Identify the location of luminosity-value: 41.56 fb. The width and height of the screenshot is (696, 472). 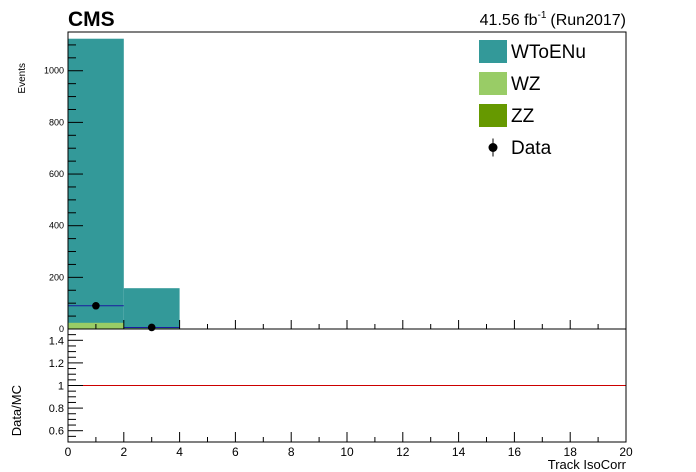
(509, 20).